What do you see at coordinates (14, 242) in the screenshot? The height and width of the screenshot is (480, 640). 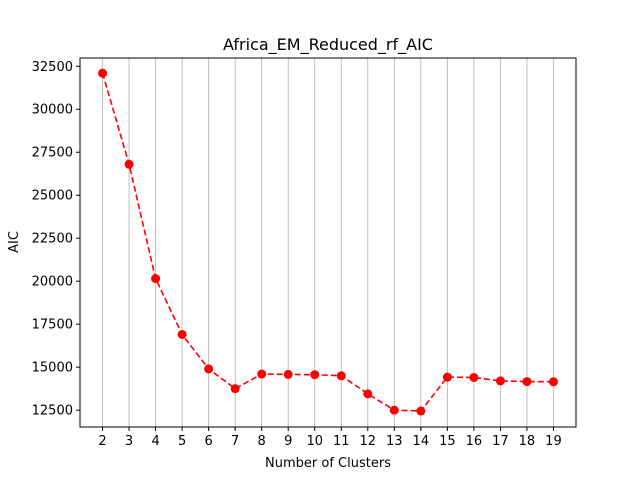 I see `y-axis-label: AIC` at bounding box center [14, 242].